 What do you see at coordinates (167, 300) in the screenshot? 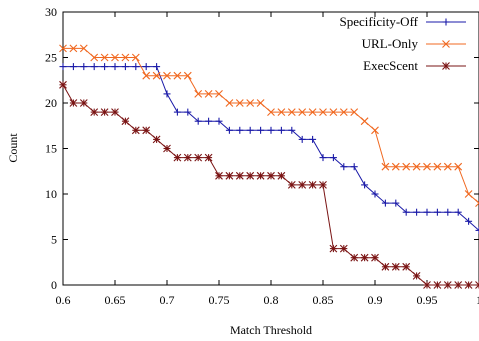
I see `x-tick-label: 0.7` at bounding box center [167, 300].